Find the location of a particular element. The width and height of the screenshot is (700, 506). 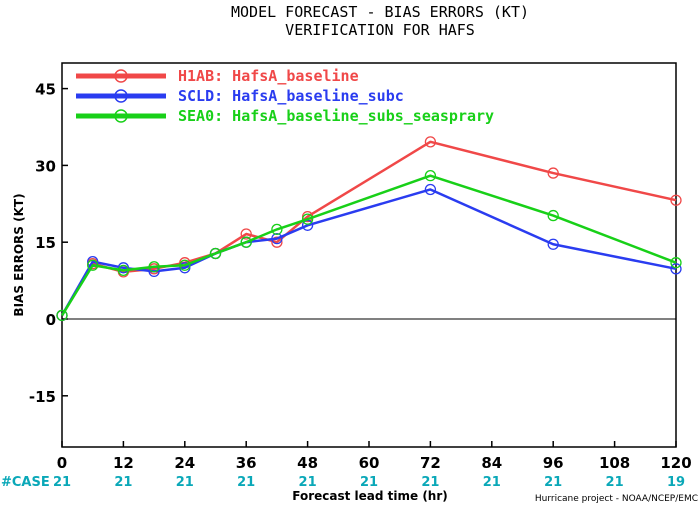

legend-label: H1AB: HafsA_baseline is located at coordinates (268, 76).